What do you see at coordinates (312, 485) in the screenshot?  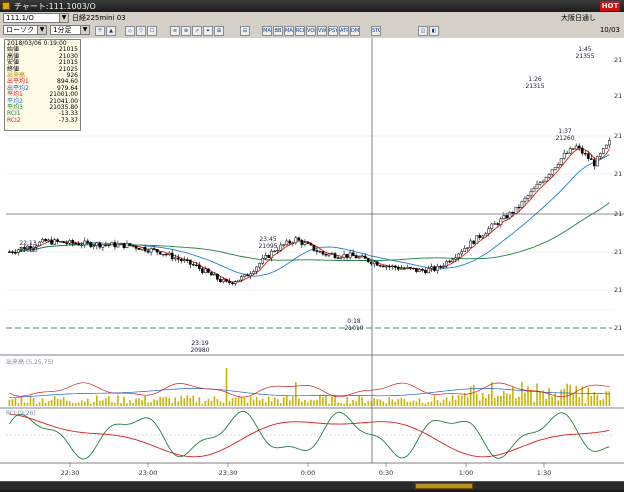 I see `horizontal-scrollbar` at bounding box center [312, 485].